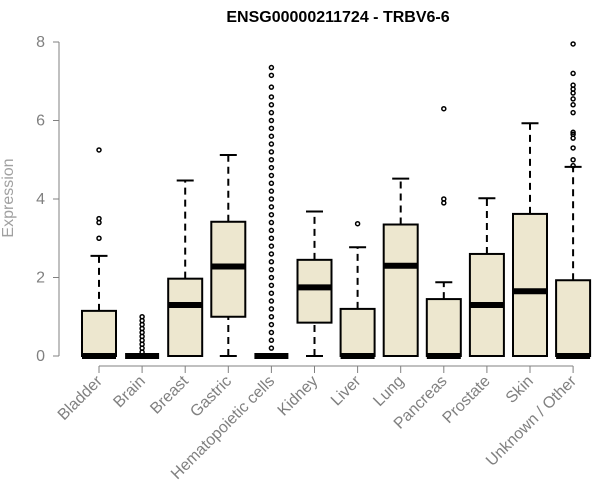 This screenshot has width=600, height=500. Describe the element at coordinates (443, 232) in the screenshot. I see `box-pancreas` at that location.